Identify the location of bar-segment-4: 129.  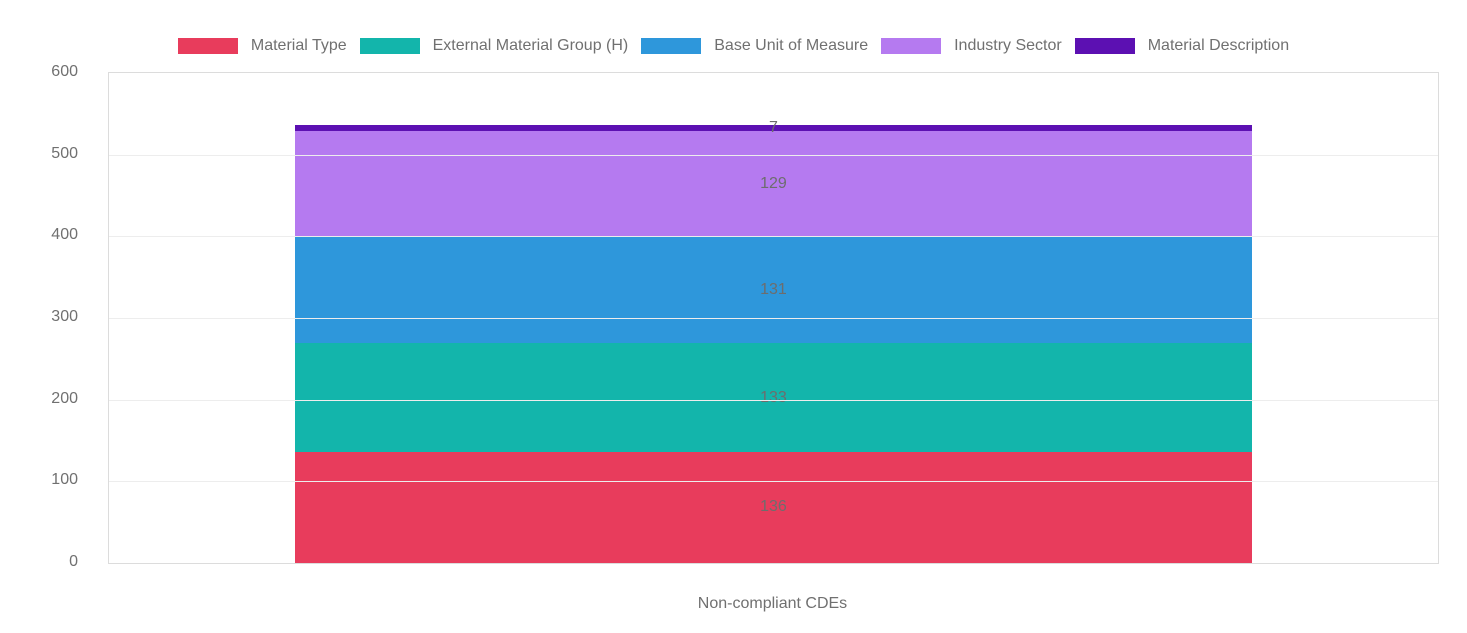
(773, 184).